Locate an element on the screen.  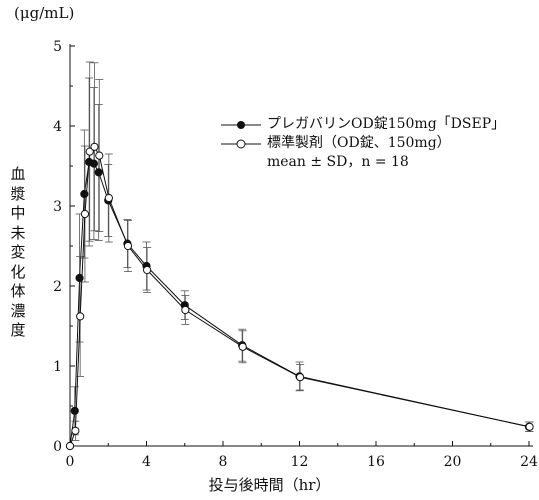
legend-item-dsep: プレガバリンOD錠150mg「DSEP」 is located at coordinates (363, 124).